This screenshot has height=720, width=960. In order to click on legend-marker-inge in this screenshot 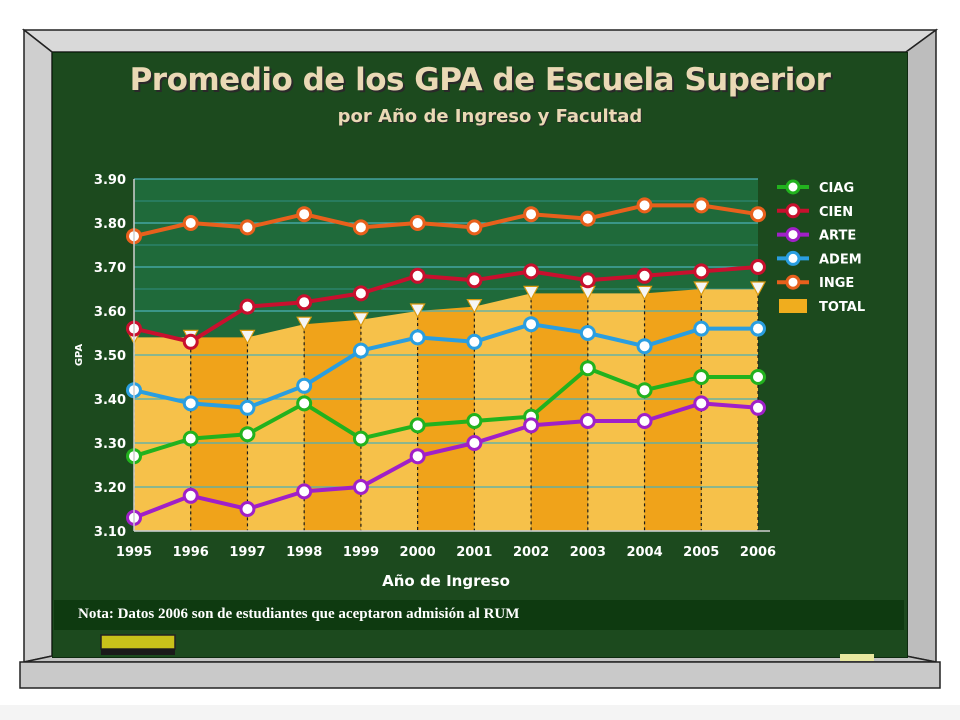, I will do `click(793, 282)`.